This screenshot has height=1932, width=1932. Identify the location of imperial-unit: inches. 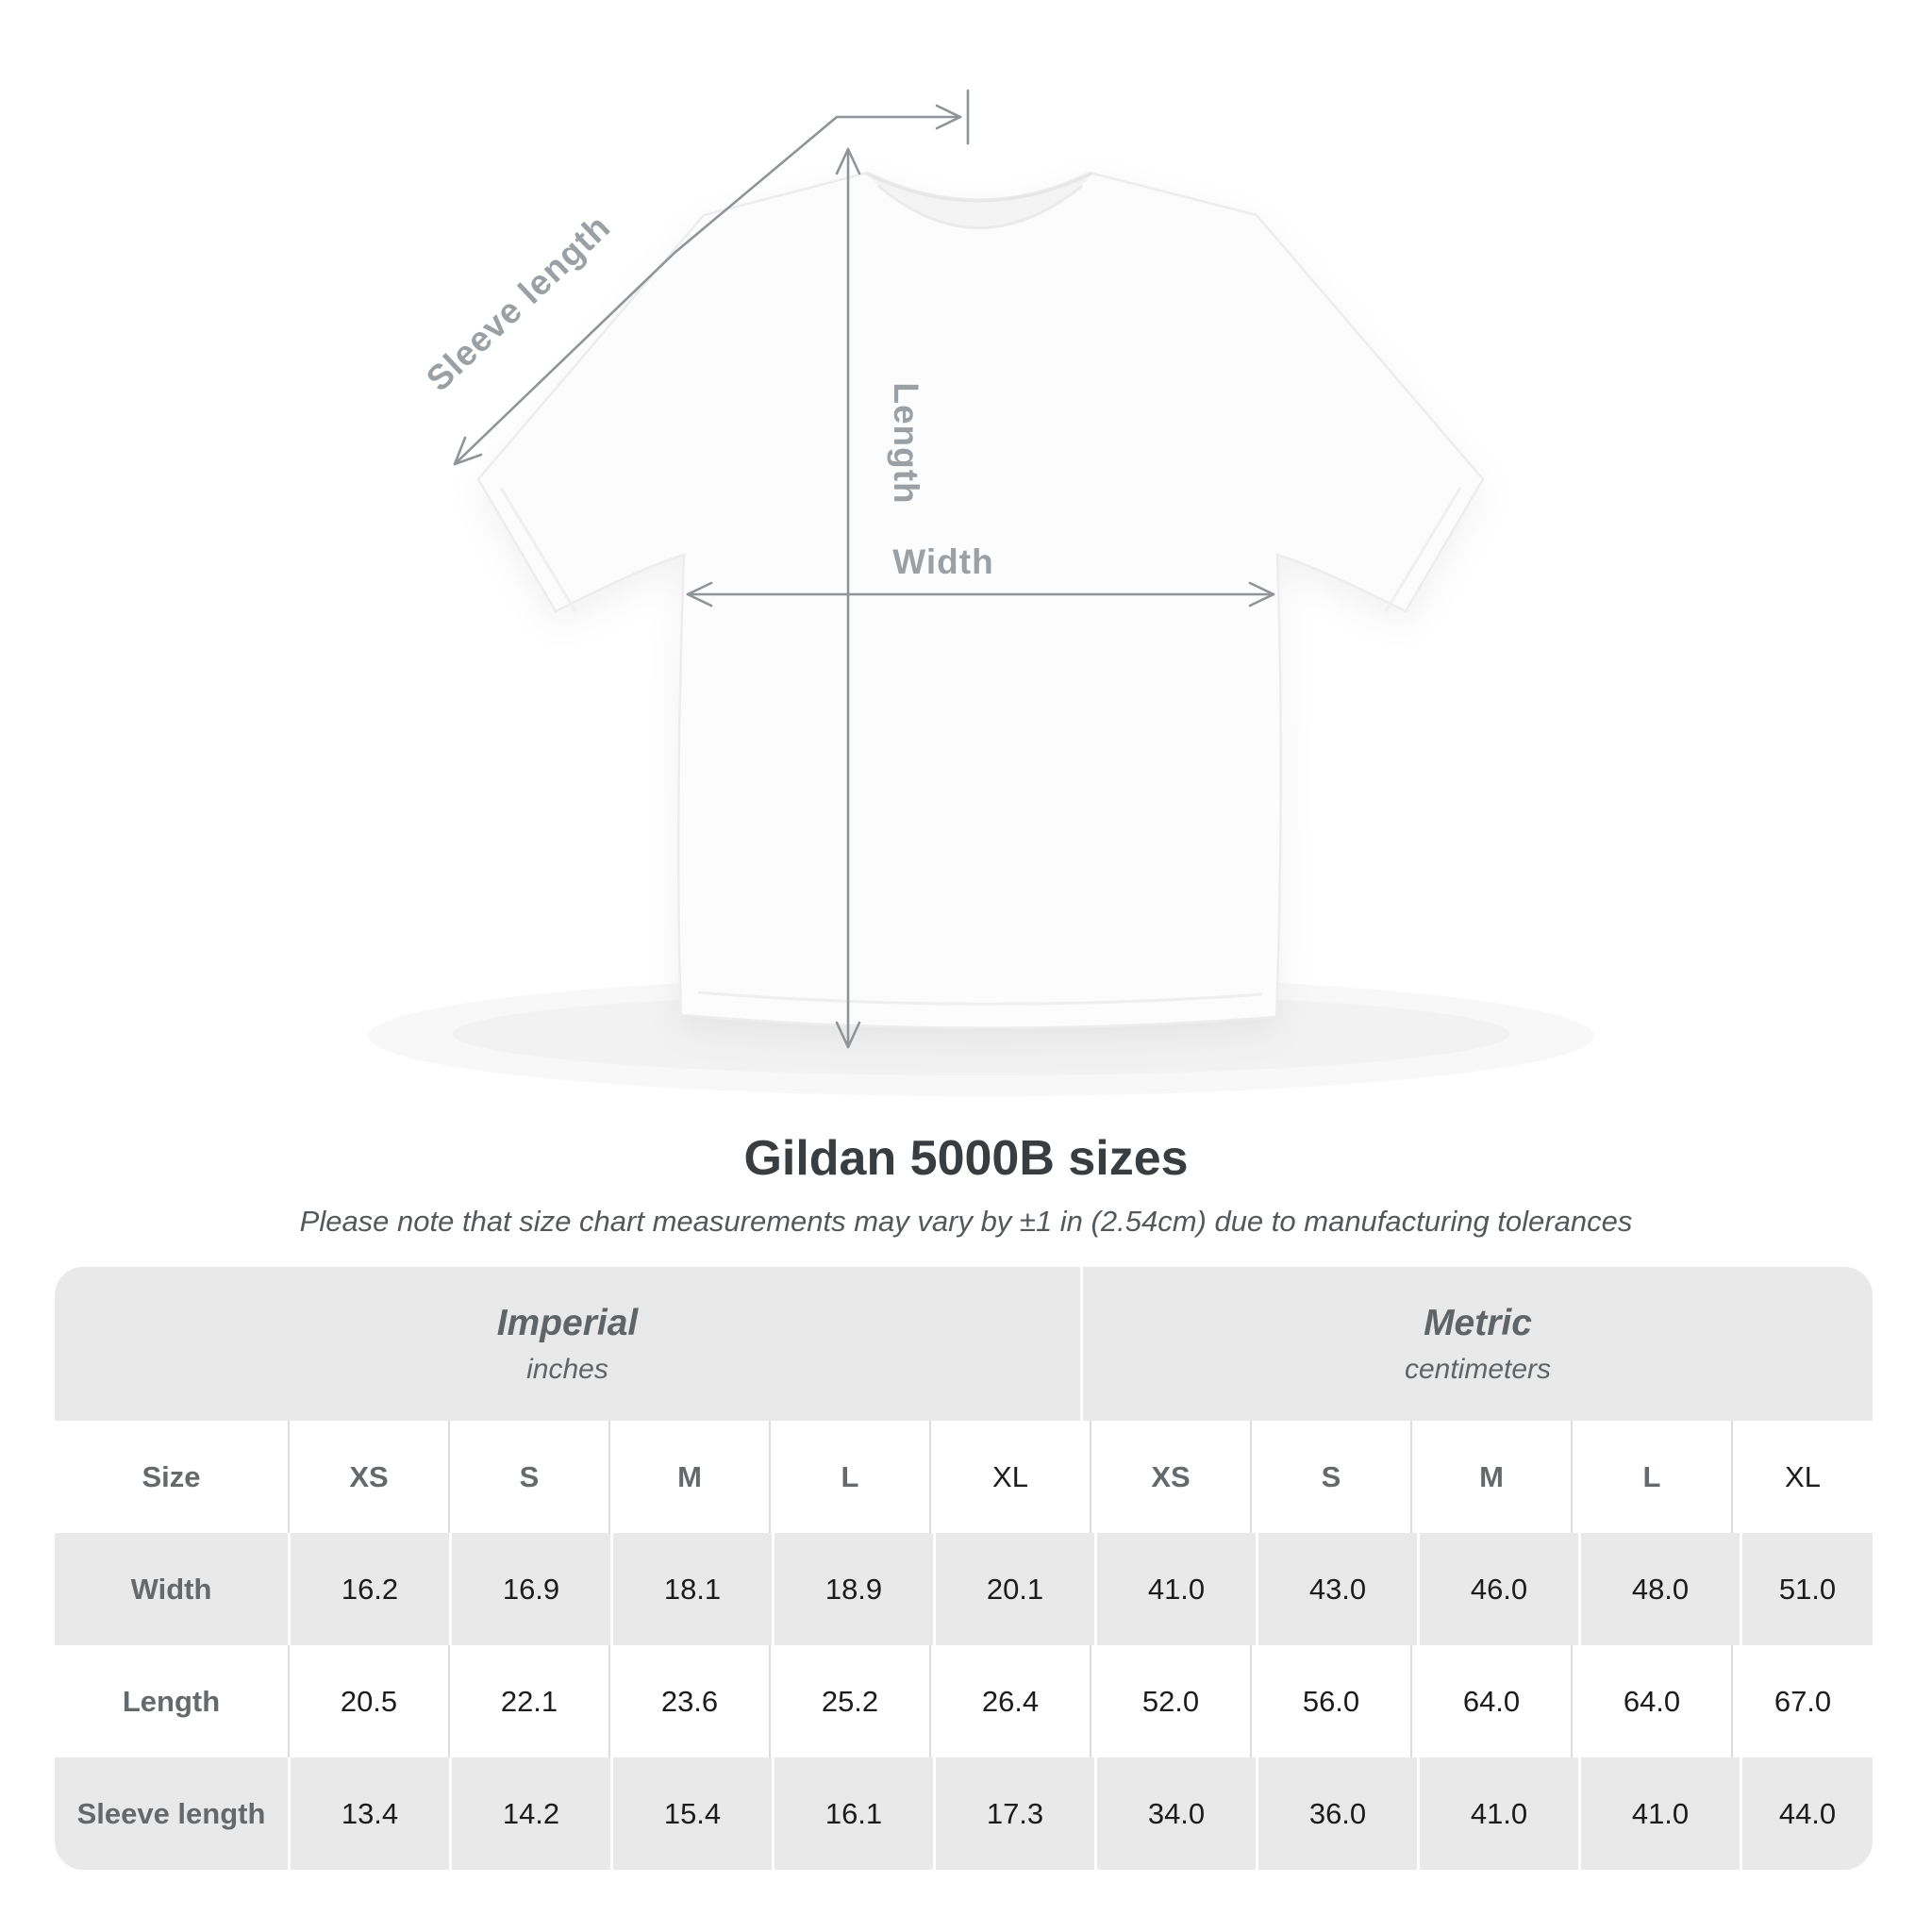
(567, 1369).